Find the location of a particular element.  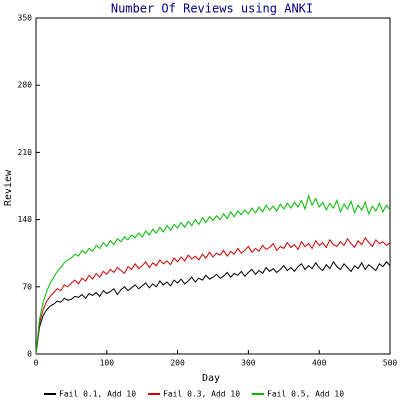

x-tick-label: 300 is located at coordinates (248, 363).